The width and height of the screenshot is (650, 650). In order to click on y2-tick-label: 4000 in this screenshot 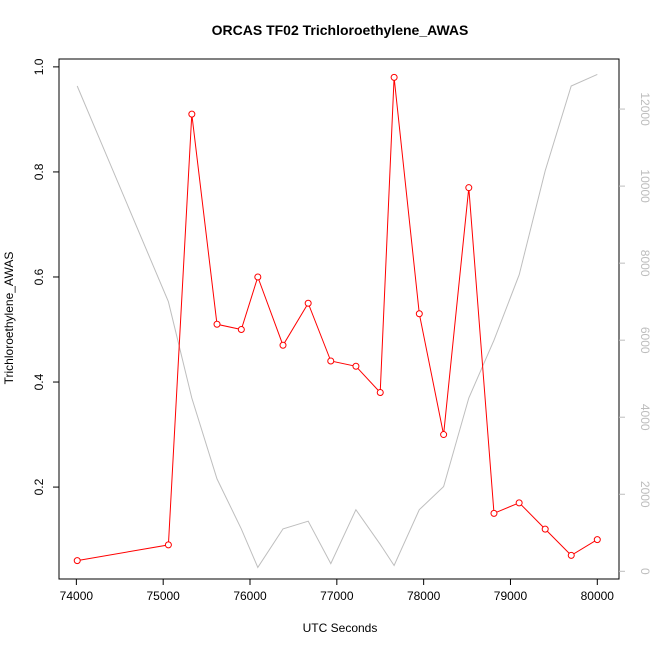, I will do `click(644, 417)`.